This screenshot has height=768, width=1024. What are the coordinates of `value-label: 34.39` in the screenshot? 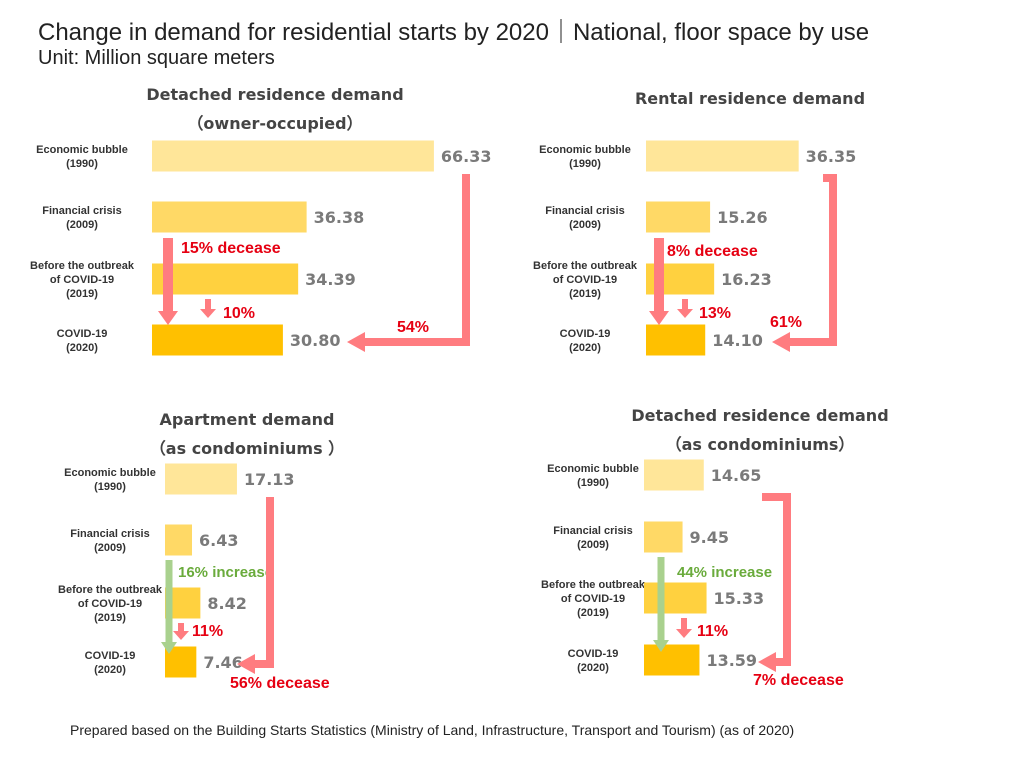 It's located at (330, 279).